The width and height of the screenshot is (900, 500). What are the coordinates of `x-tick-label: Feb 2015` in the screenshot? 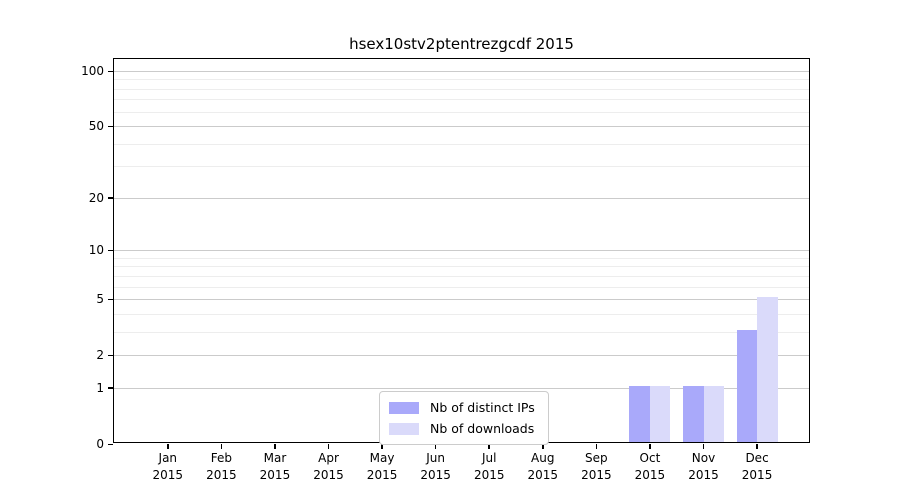 It's located at (221, 467).